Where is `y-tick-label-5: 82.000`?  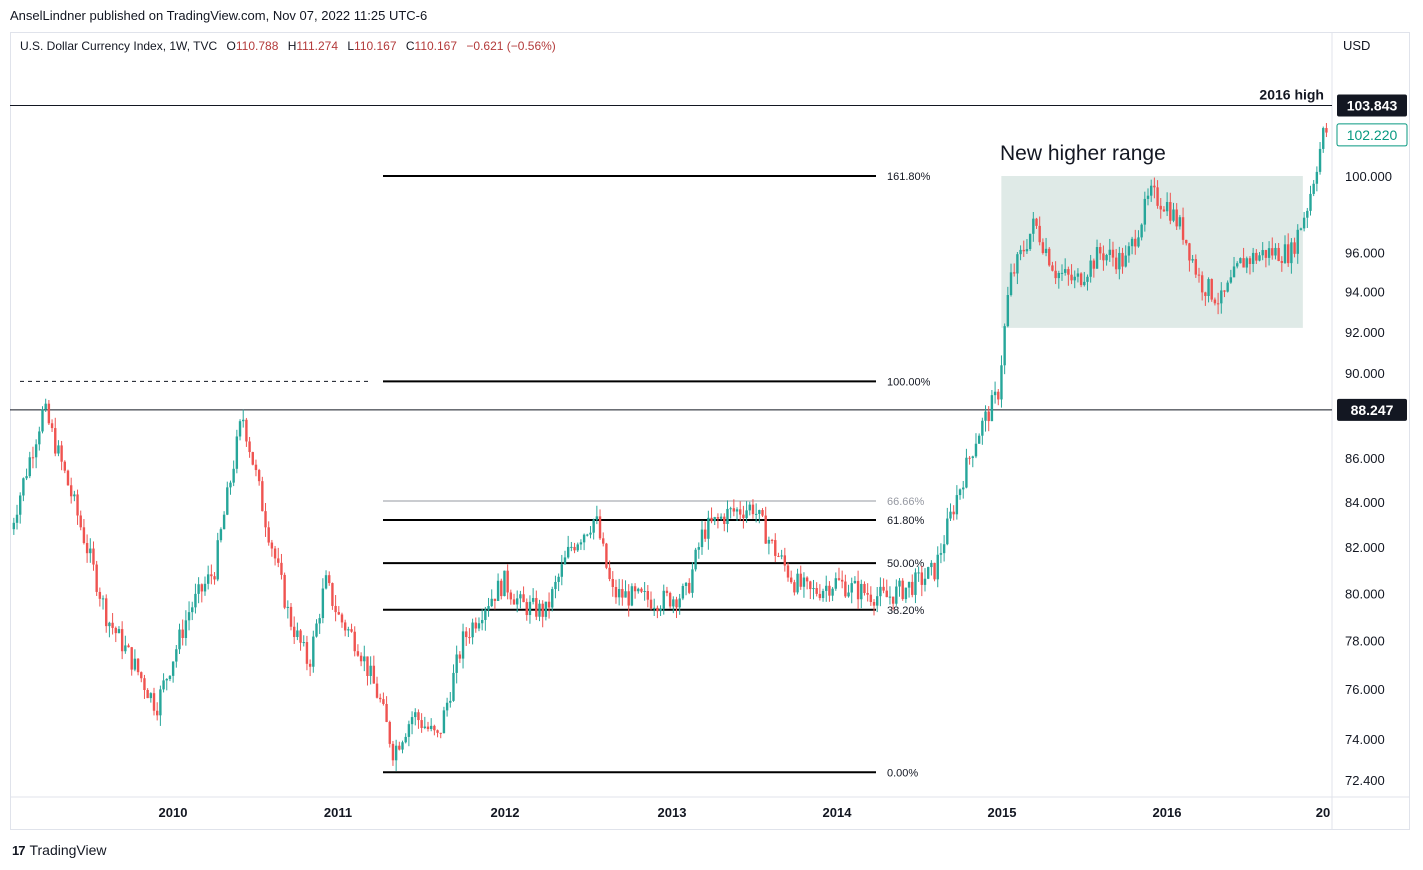
y-tick-label-5: 82.000 is located at coordinates (1365, 547).